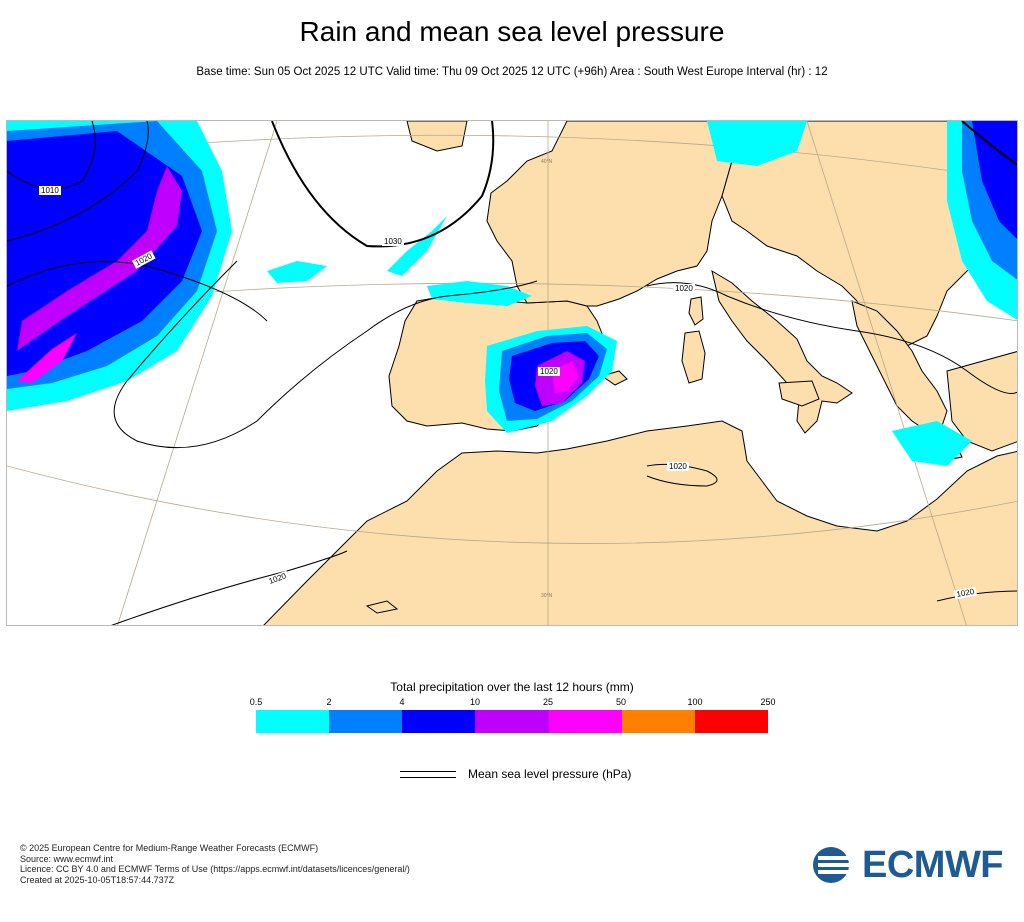 The image size is (1024, 922). What do you see at coordinates (47, 358) in the screenshot?
I see `precip-atlantic-magenta` at bounding box center [47, 358].